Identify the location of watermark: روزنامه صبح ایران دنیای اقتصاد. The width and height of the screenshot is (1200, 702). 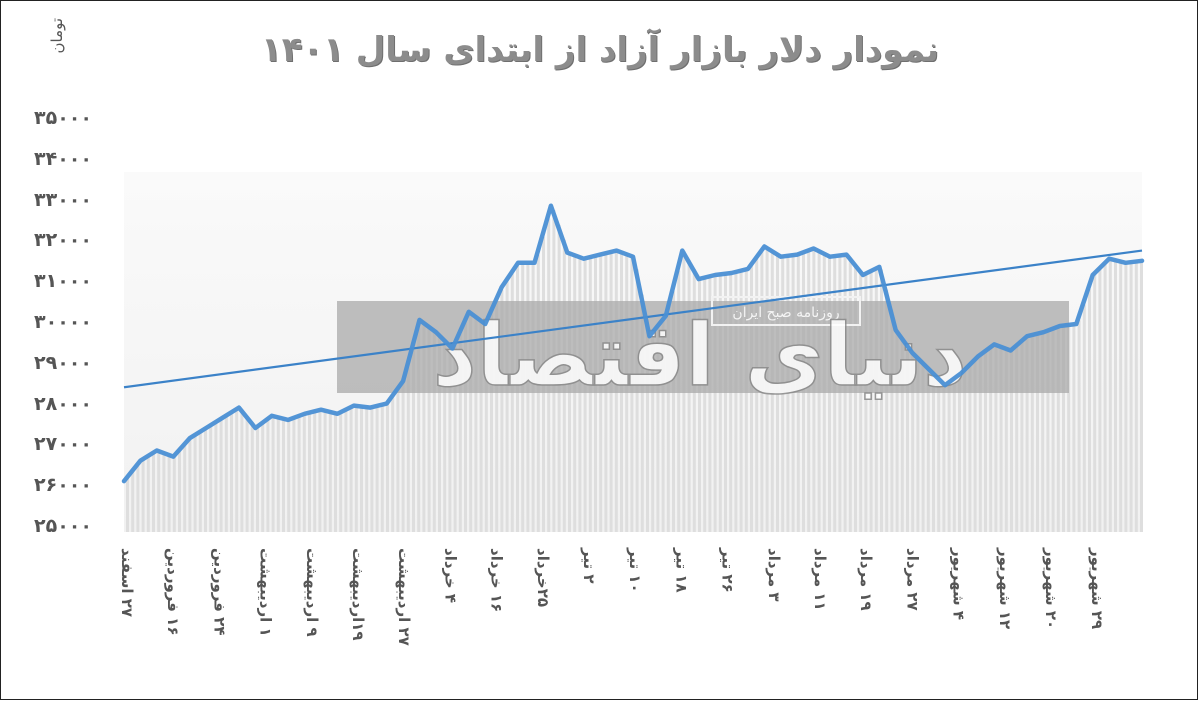
(703, 351).